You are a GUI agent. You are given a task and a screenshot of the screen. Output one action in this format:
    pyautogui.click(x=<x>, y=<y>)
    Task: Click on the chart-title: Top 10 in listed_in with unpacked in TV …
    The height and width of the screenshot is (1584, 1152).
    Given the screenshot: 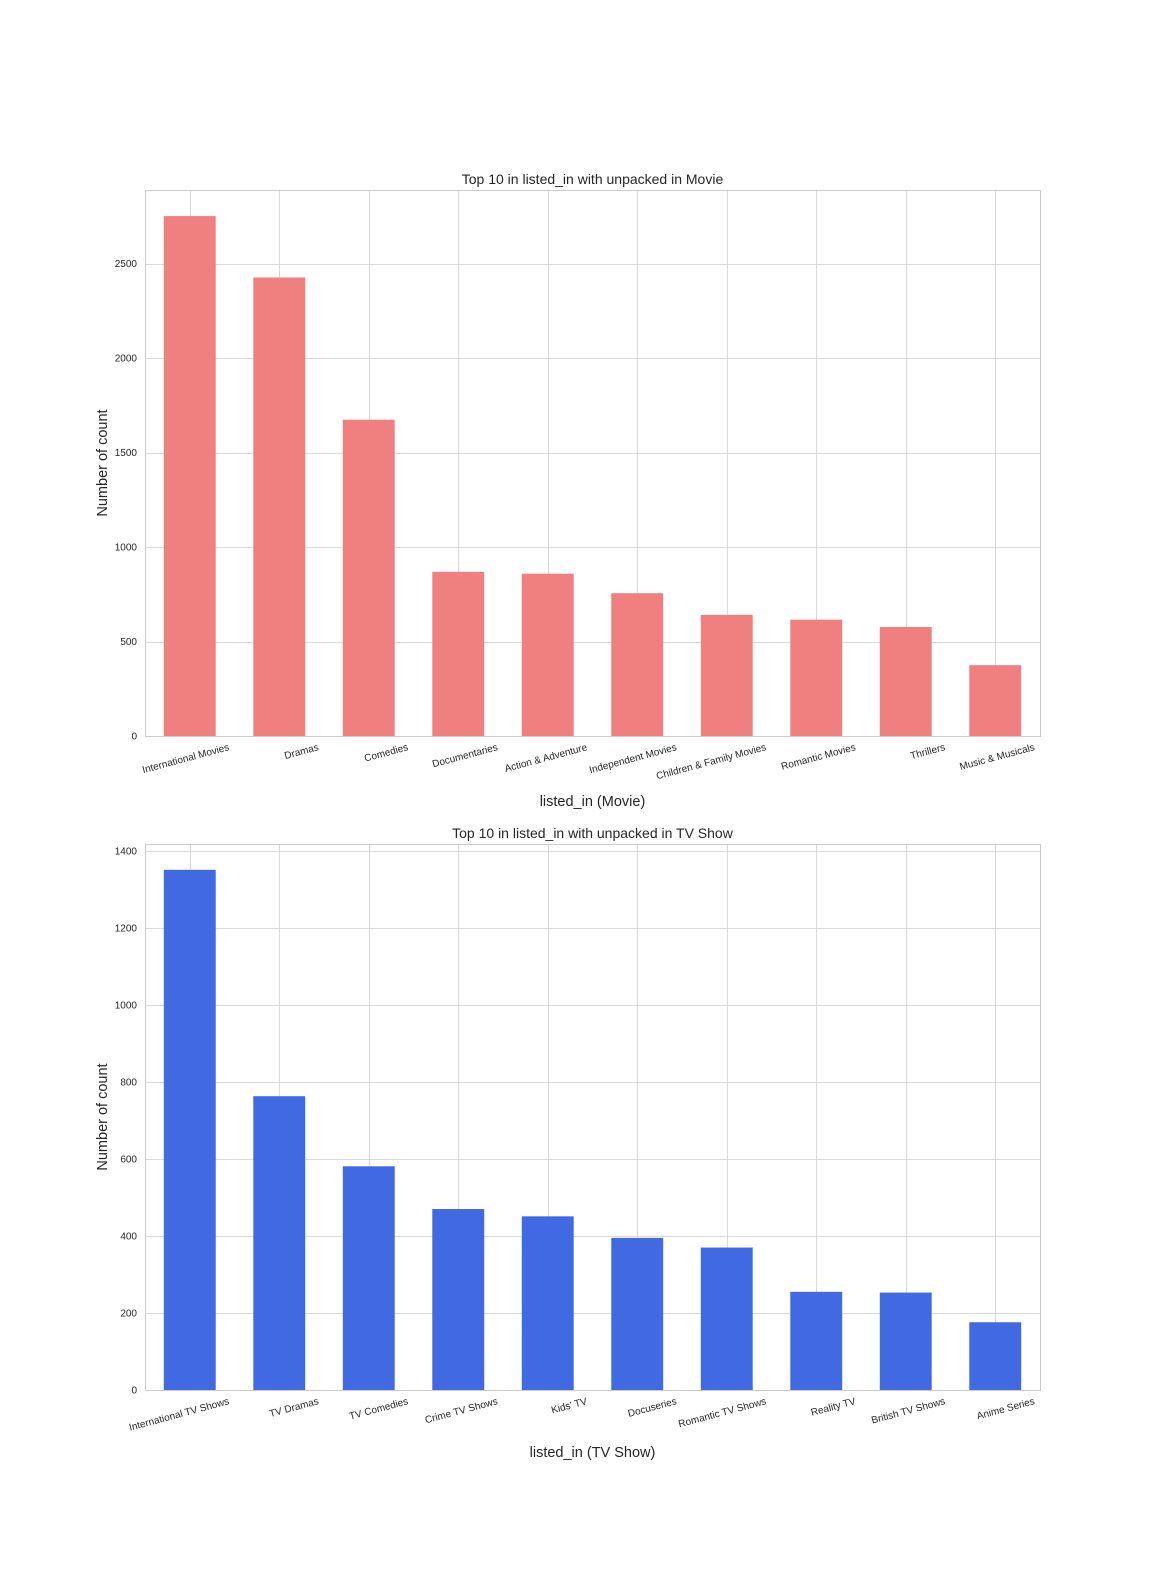 What is the action you would take?
    pyautogui.click(x=593, y=833)
    